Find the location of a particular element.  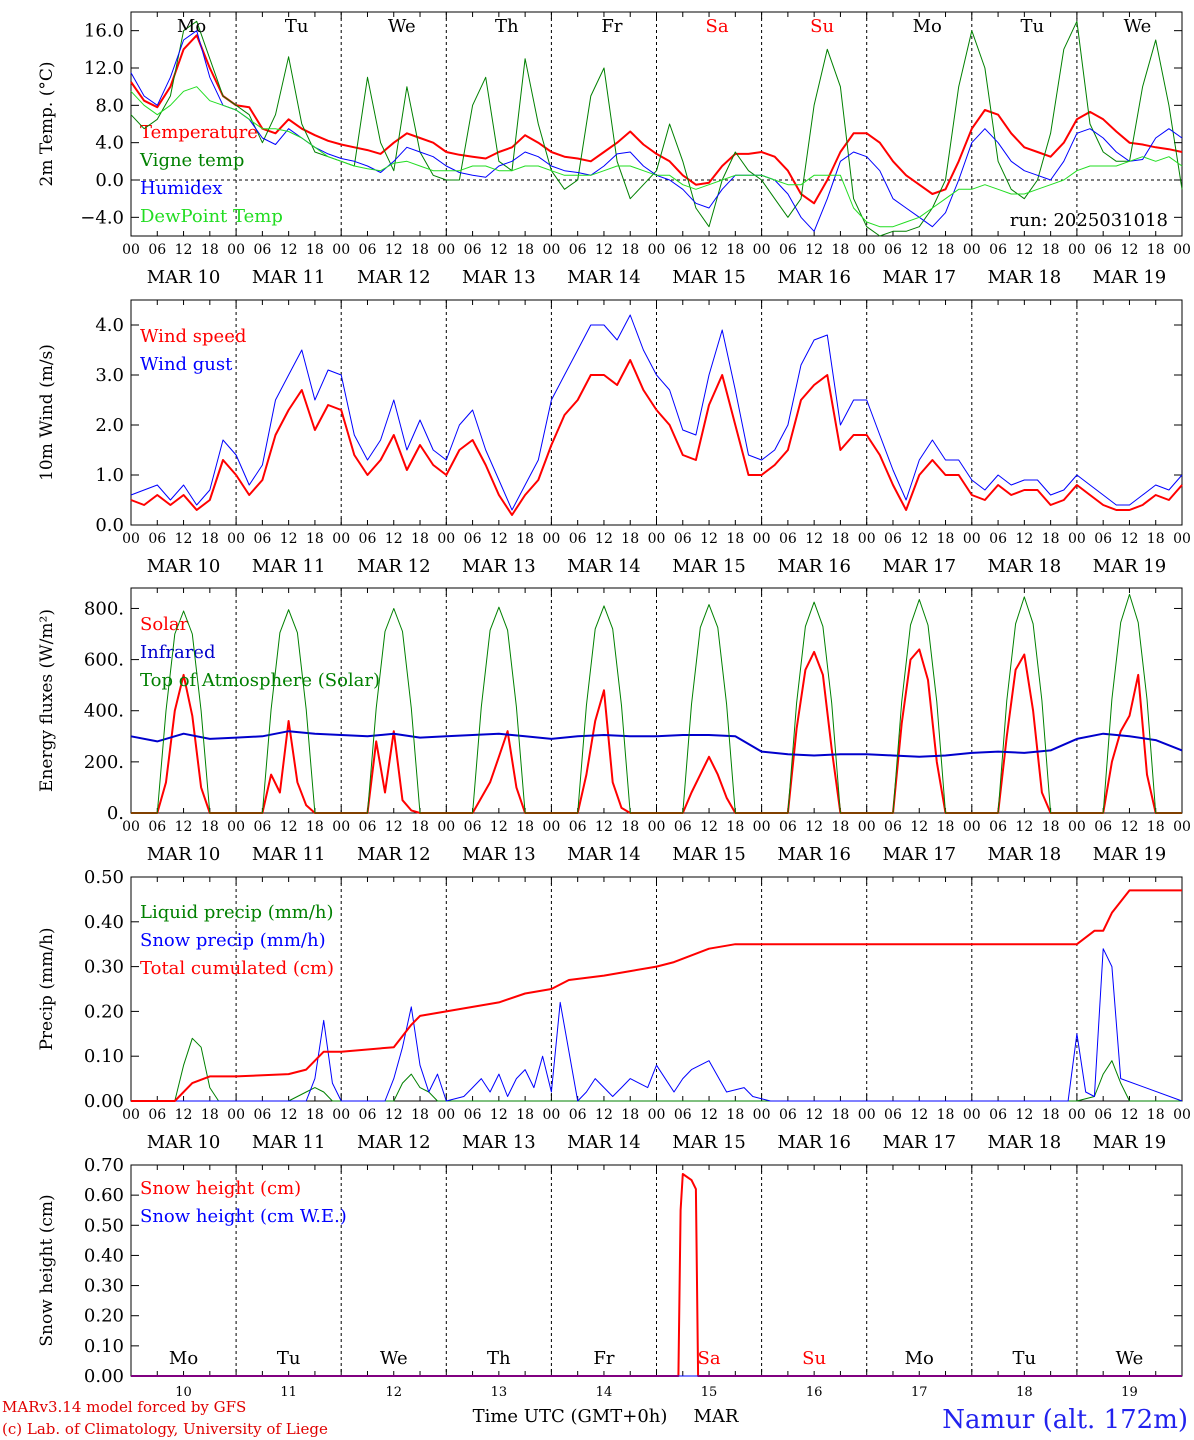

day-number-label: 13 is located at coordinates (499, 1392).